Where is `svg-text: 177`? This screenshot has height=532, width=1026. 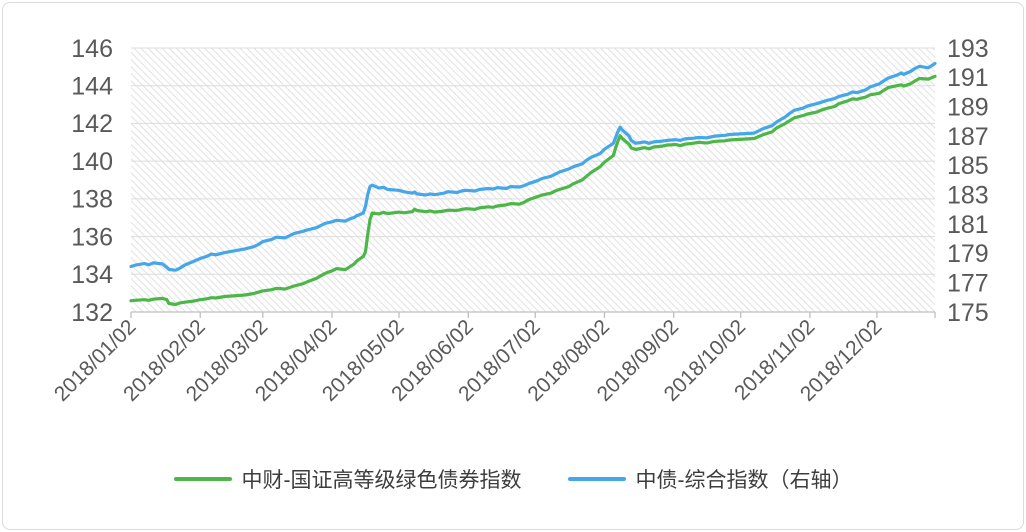 svg-text: 177 is located at coordinates (968, 283).